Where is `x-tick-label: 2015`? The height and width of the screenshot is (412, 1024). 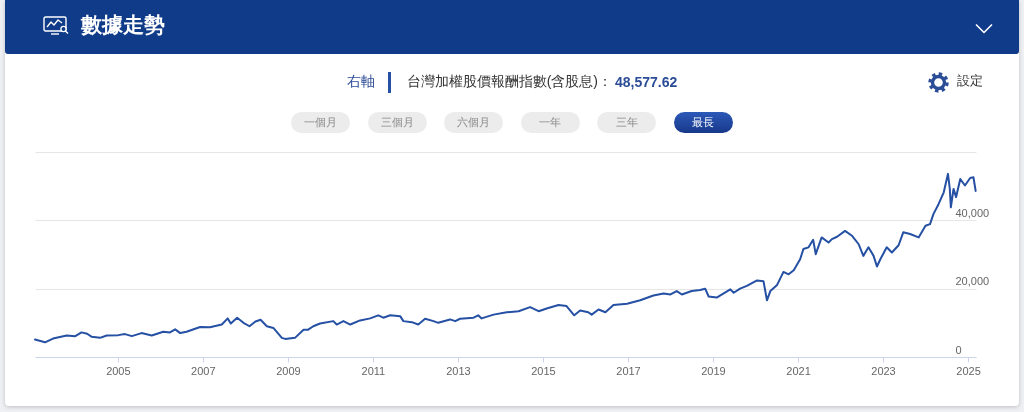
x-tick-label: 2015 is located at coordinates (543, 370).